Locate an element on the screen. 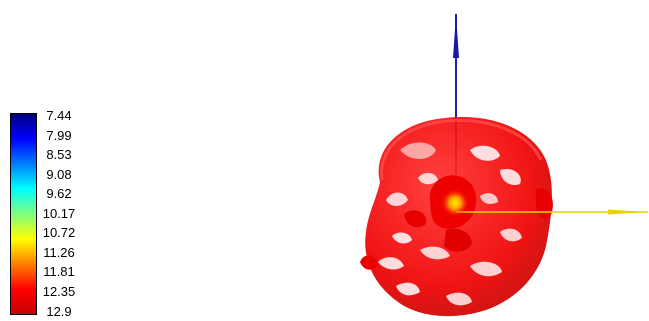 The width and height of the screenshot is (649, 321). colorbar-label: 9.08 is located at coordinates (59, 174).